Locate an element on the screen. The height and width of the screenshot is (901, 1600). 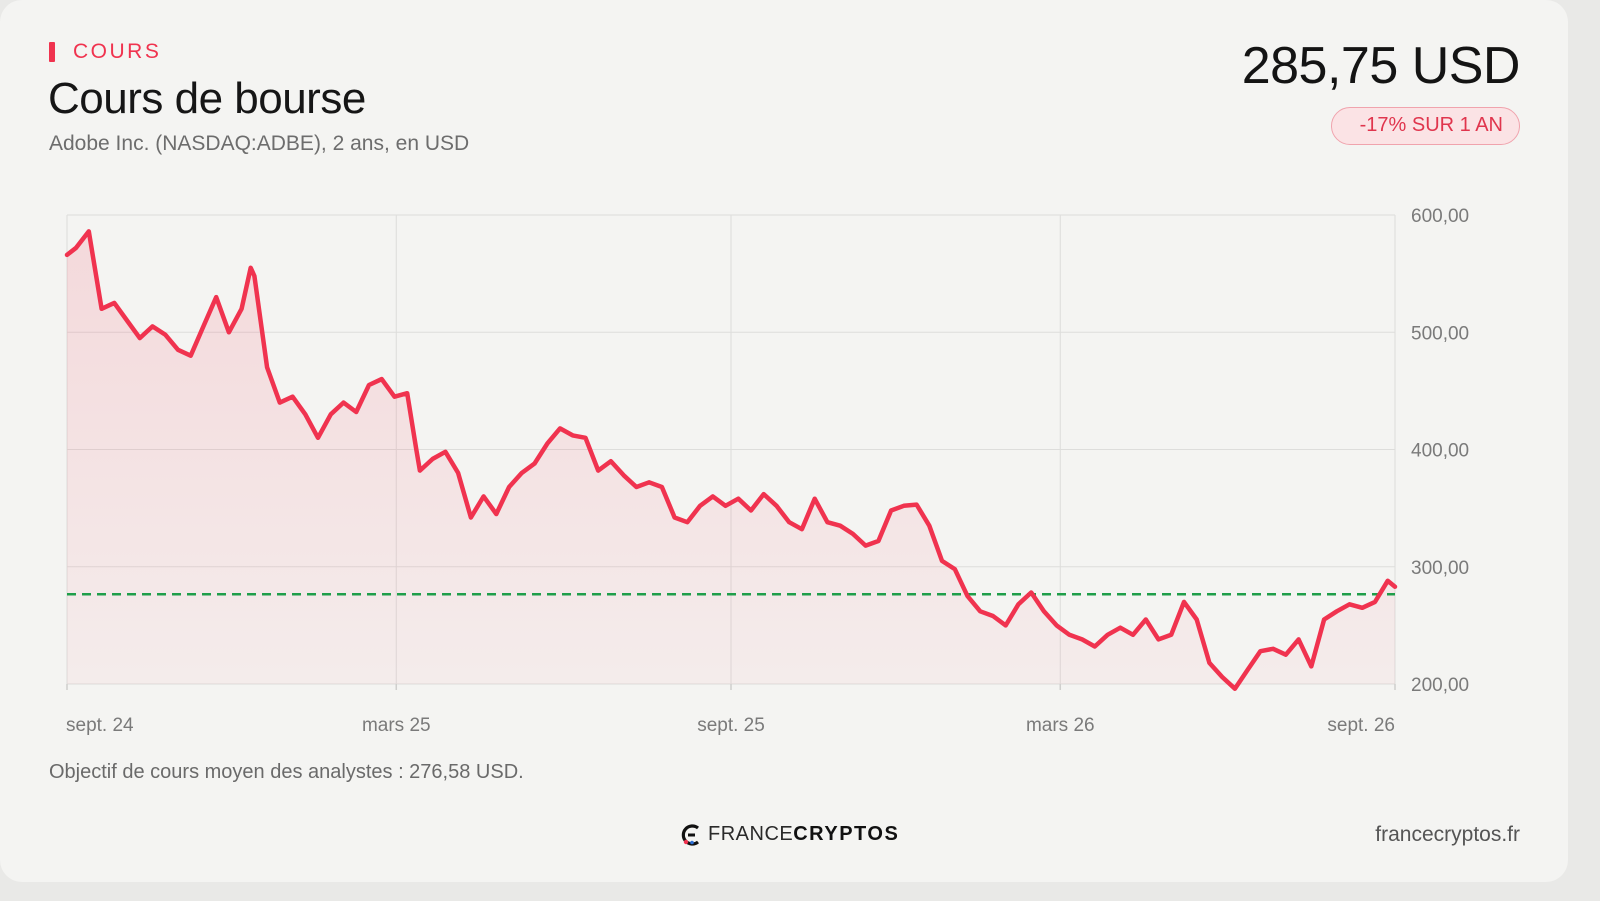
eyebrow-label: COURS is located at coordinates (117, 51).